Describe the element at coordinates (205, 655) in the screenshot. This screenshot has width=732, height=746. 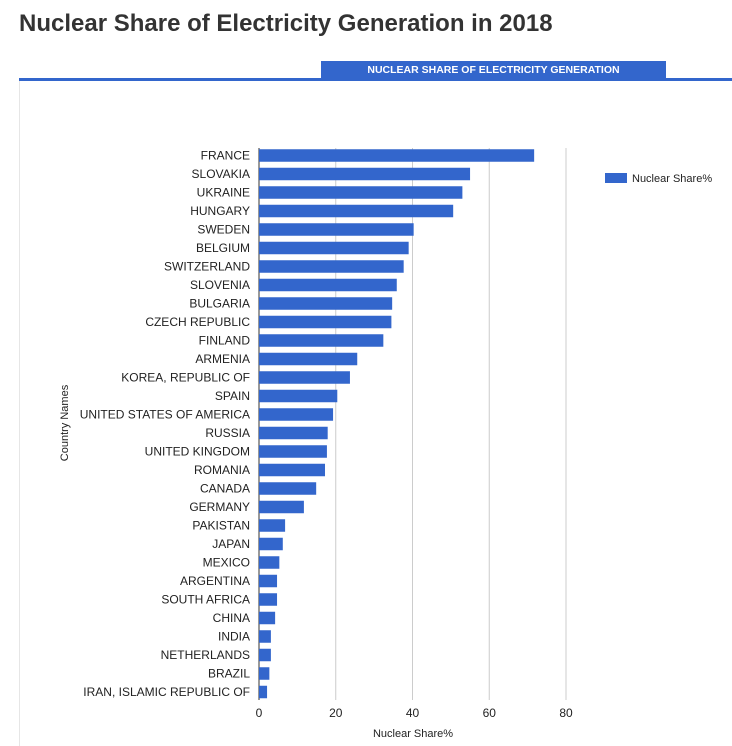
I see `category-label: NETHERLANDS` at that location.